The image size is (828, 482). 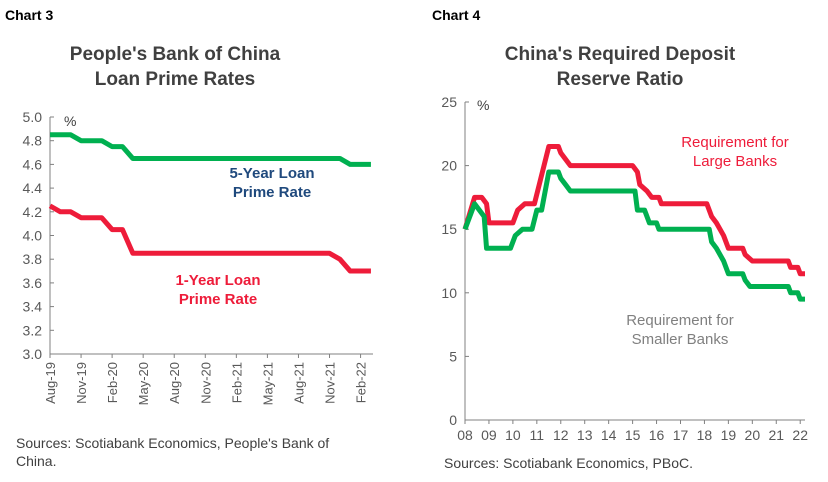 What do you see at coordinates (729, 435) in the screenshot?
I see `x-tick-label: 19` at bounding box center [729, 435].